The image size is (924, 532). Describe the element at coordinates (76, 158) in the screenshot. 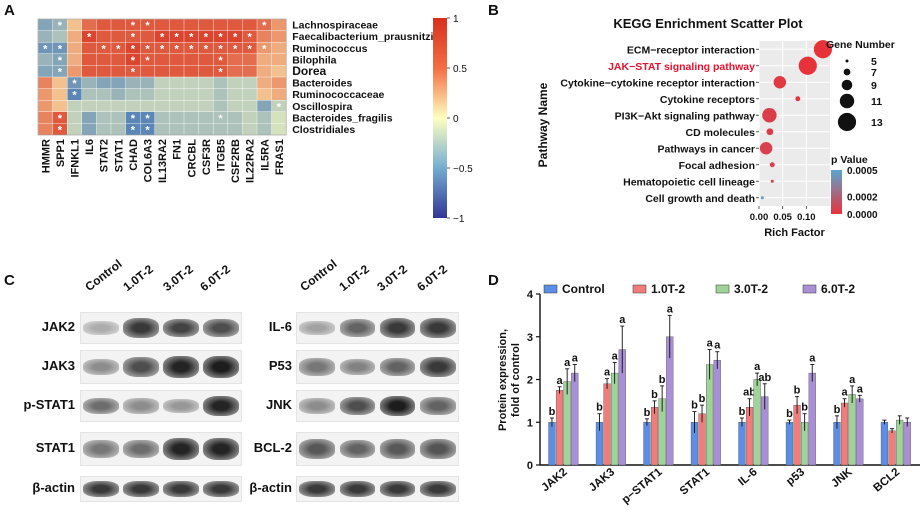

I see `heatmap-col-label: IFNKL1` at that location.